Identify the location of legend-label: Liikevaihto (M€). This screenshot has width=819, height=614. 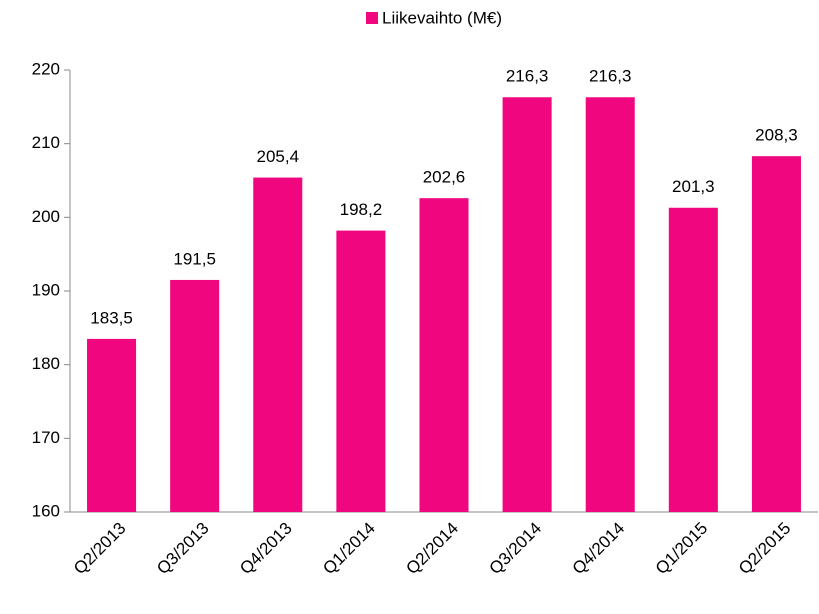
(442, 17).